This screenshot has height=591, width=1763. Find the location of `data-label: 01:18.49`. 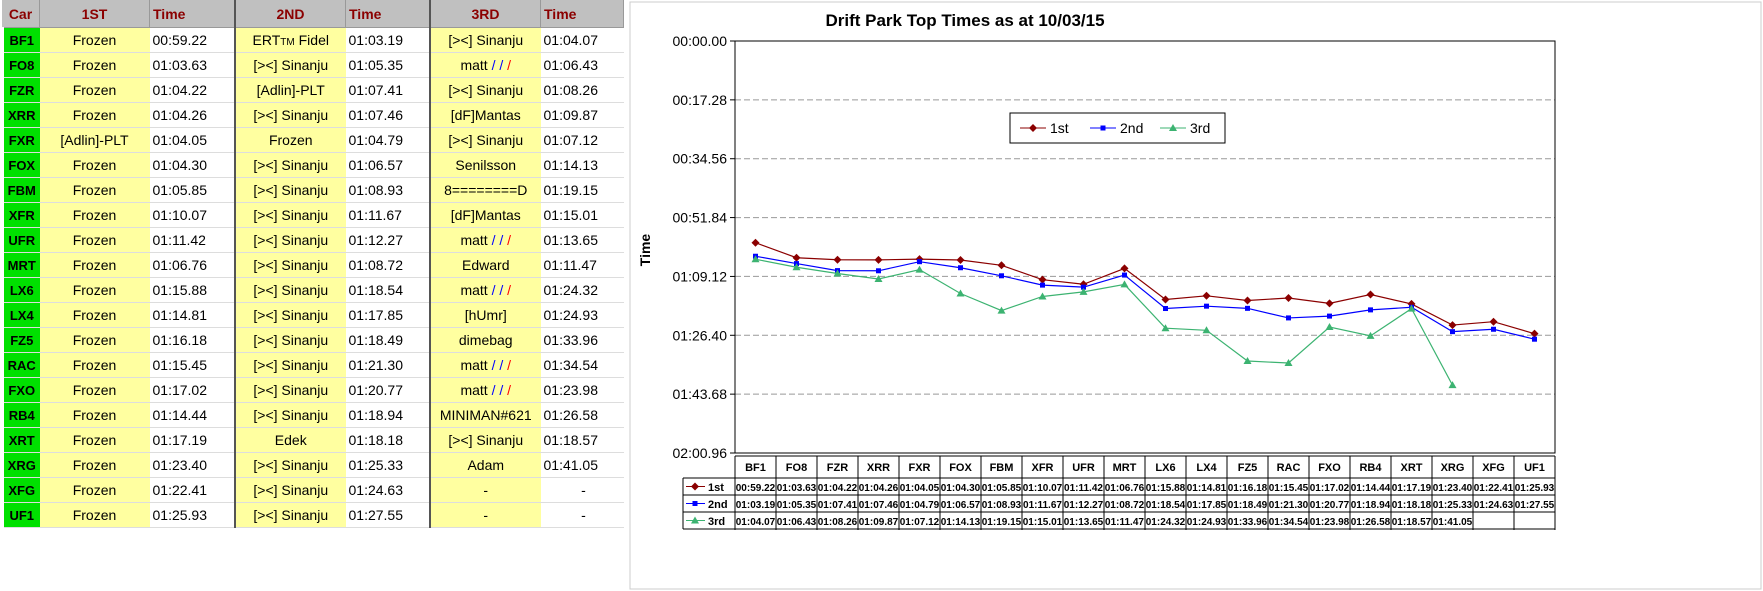

data-label: 01:18.49 is located at coordinates (1248, 505).